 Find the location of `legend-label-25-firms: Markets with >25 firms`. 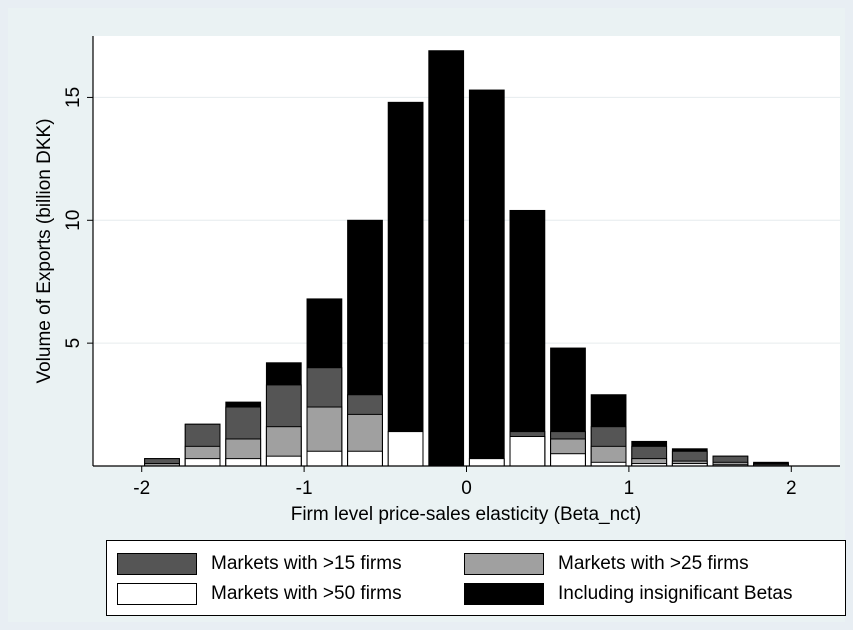

legend-label-25-firms: Markets with >25 firms is located at coordinates (653, 563).